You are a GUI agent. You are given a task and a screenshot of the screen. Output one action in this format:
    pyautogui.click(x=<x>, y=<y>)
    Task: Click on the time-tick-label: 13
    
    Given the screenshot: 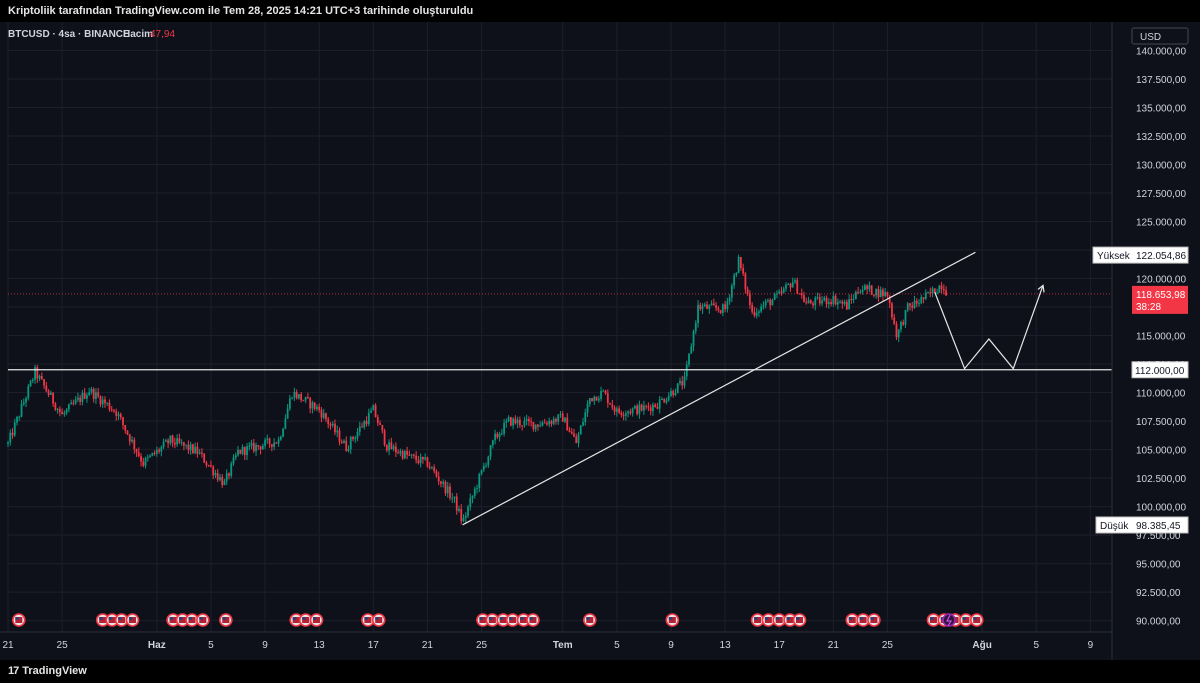 What is the action you would take?
    pyautogui.click(x=726, y=645)
    